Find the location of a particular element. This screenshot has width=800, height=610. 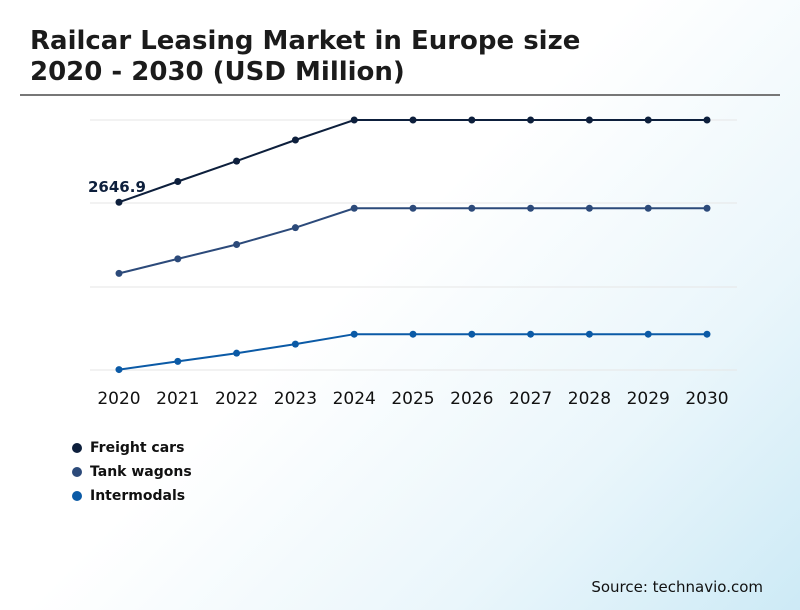

legend-label-tank-wagons: Tank wagons is located at coordinates (141, 472).